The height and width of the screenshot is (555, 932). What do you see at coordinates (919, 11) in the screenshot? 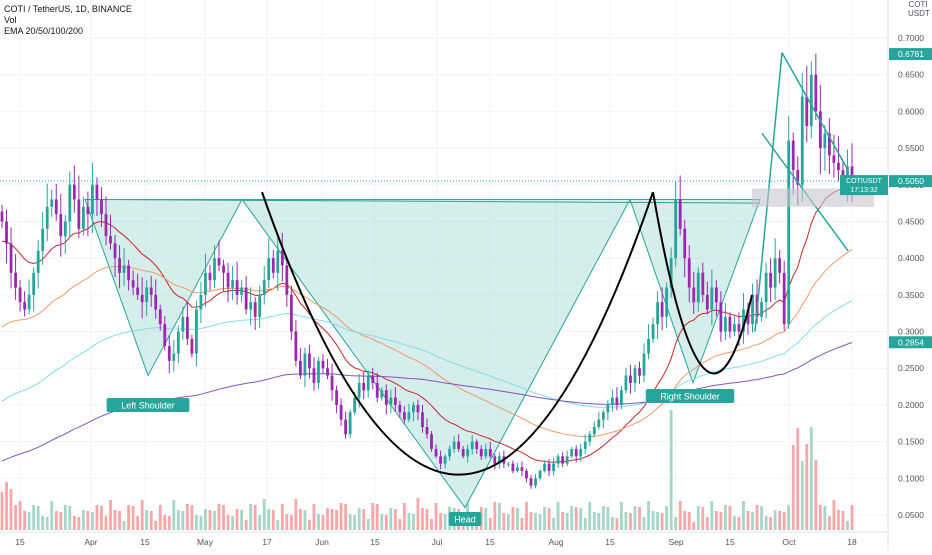
I see `scale-currency-button: COTI USDT` at bounding box center [919, 11].